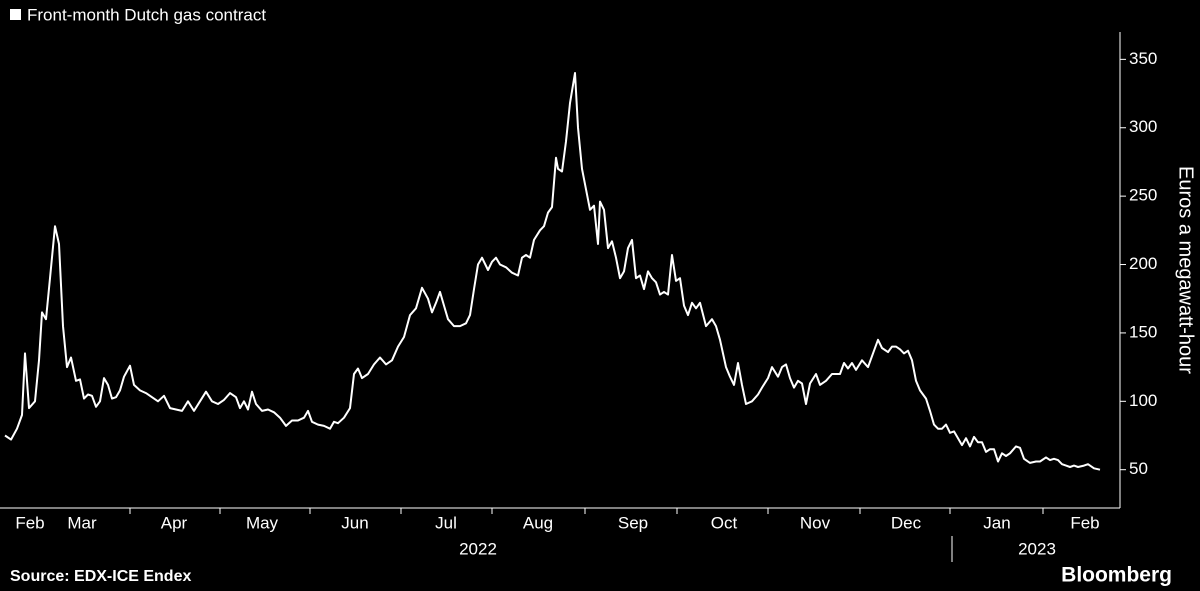  What do you see at coordinates (1143, 58) in the screenshot?
I see `y-tick-label: 350` at bounding box center [1143, 58].